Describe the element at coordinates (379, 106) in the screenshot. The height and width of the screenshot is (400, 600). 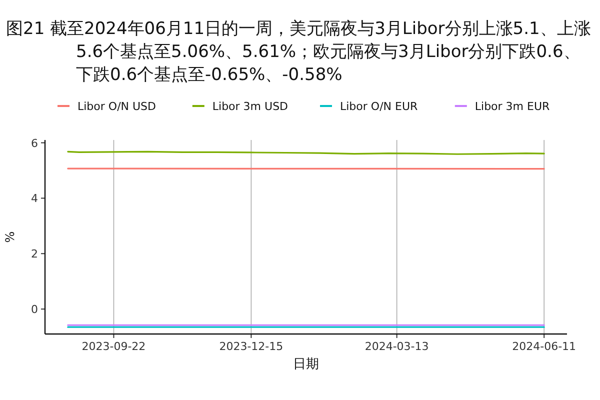
I see `legend-label: Libor O/N EUR` at that location.